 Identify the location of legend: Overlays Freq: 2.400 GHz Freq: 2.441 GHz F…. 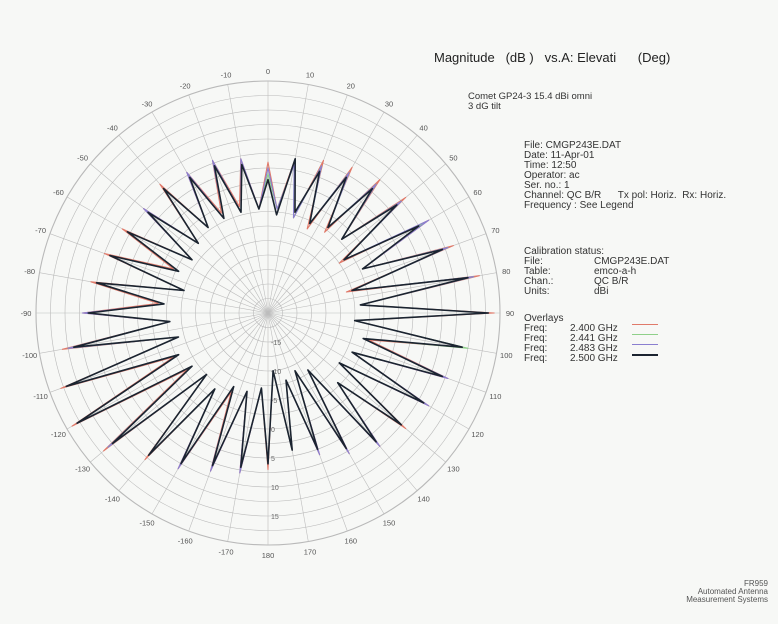
(591, 339).